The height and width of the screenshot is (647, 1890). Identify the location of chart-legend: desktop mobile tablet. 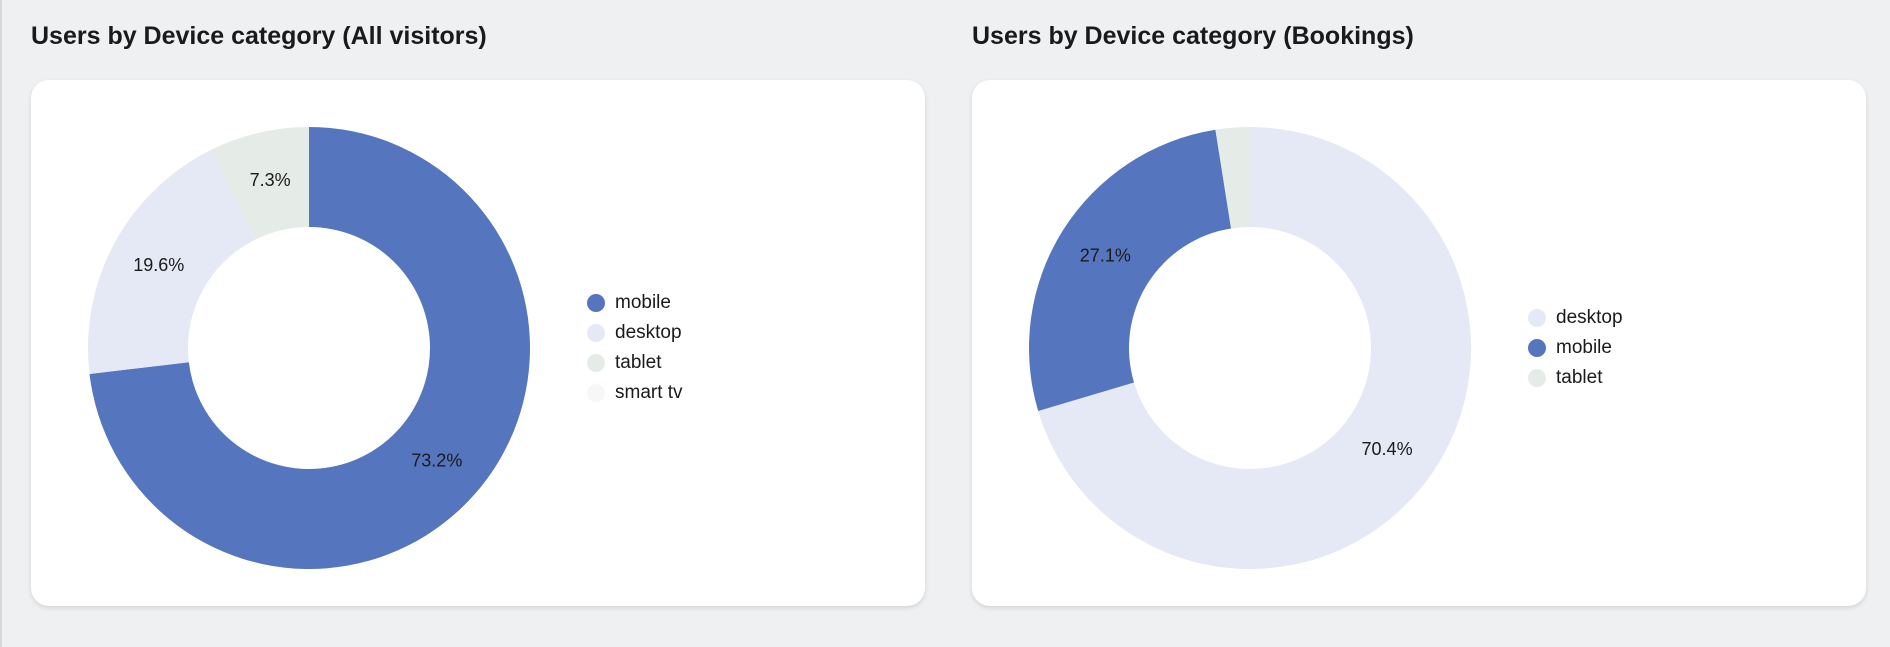
(1575, 348).